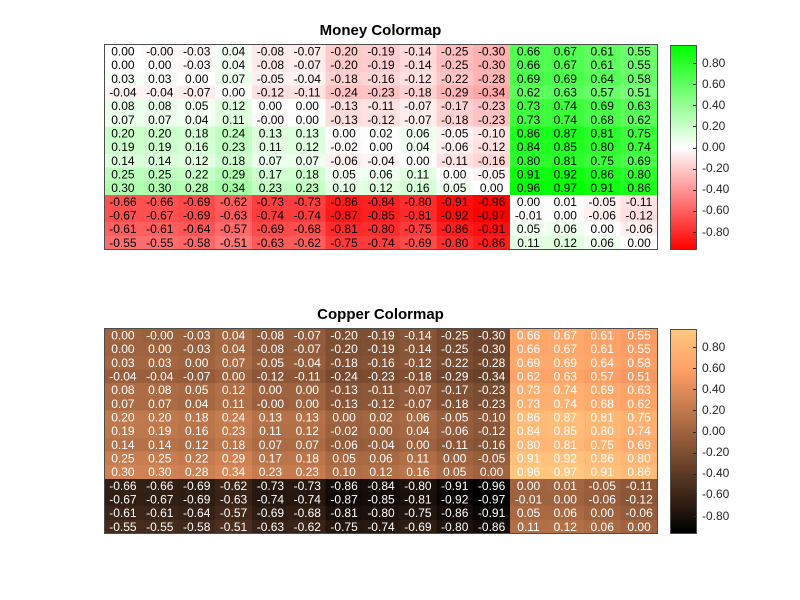  Describe the element at coordinates (491, 120) in the screenshot. I see `svg-text: -0.23` at that location.